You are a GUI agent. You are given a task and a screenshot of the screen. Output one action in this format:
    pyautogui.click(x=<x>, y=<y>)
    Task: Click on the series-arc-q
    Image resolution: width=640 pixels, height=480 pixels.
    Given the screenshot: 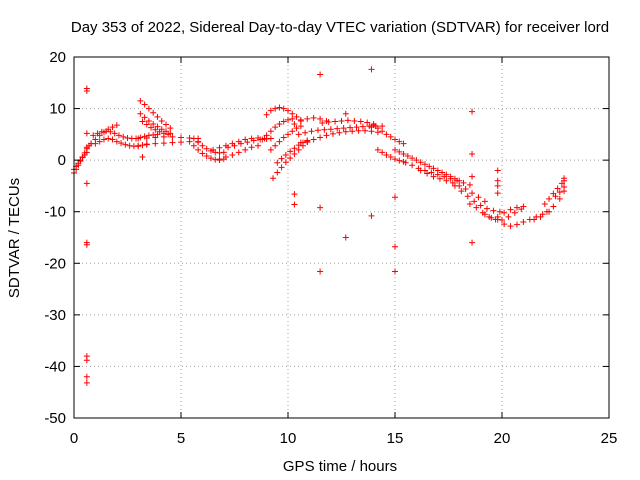 What is the action you would take?
    pyautogui.click(x=285, y=138)
    